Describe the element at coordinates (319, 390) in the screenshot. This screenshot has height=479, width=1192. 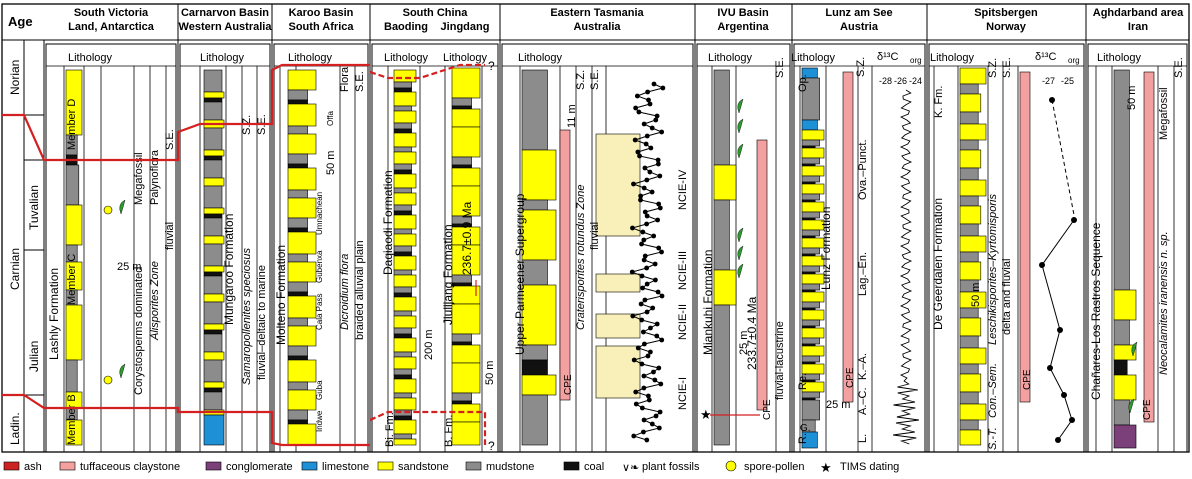
I see `karoo-member-guba: Guba` at that location.